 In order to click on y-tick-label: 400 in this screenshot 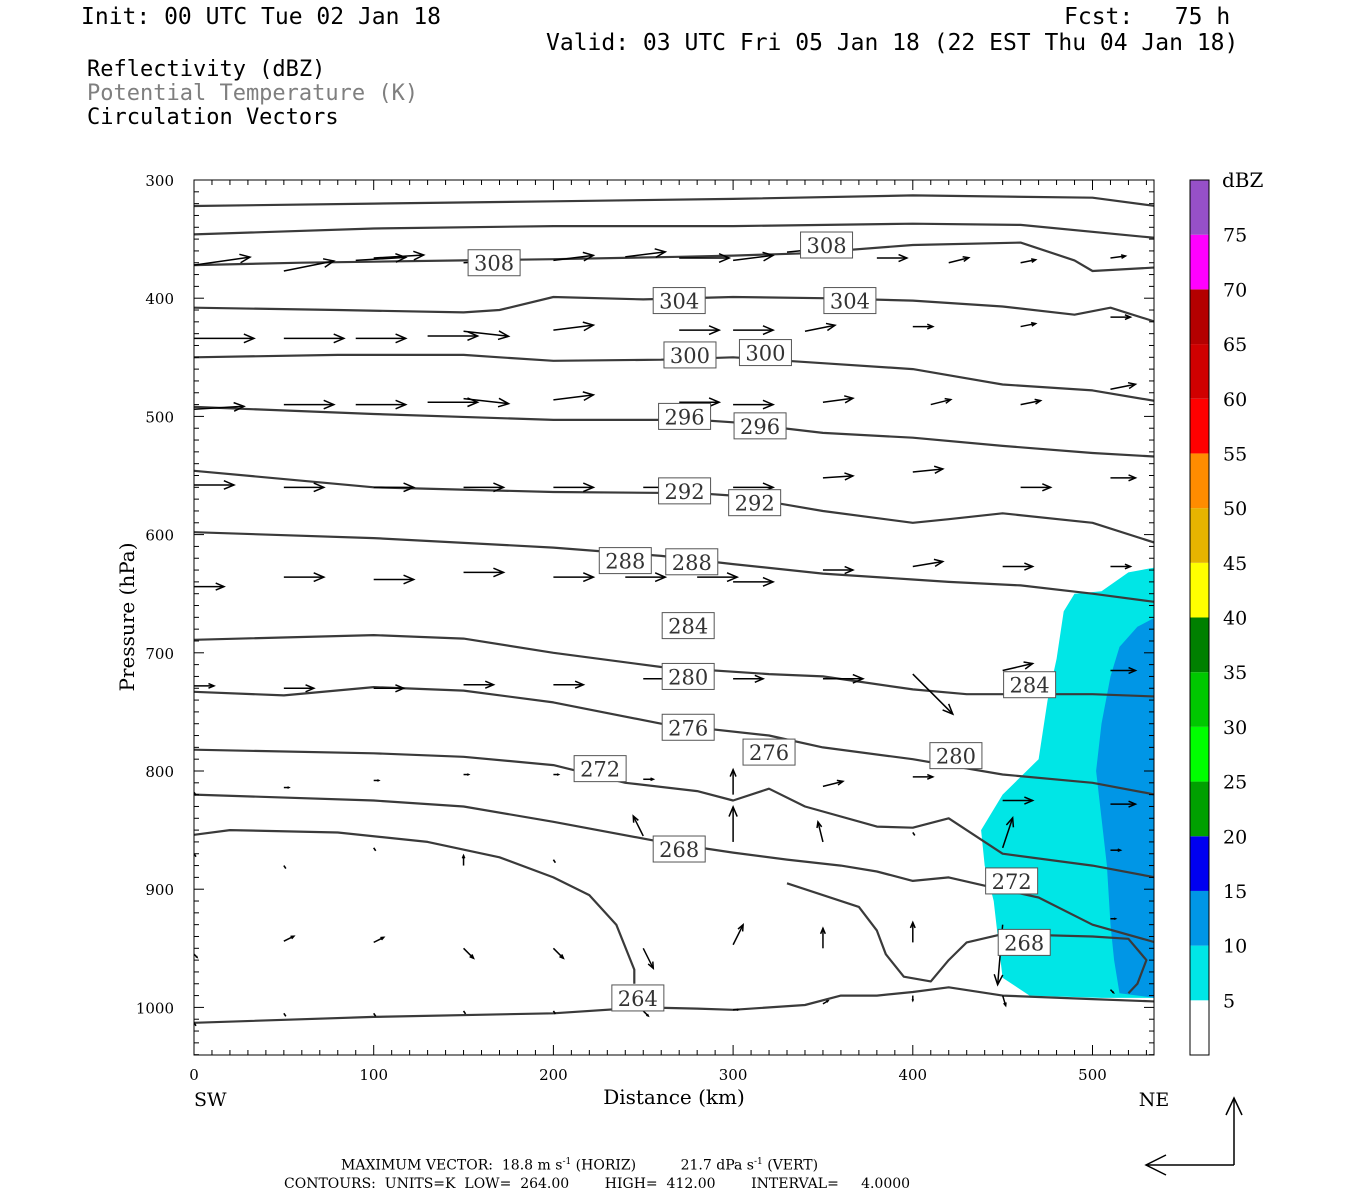, I will do `click(159, 299)`.